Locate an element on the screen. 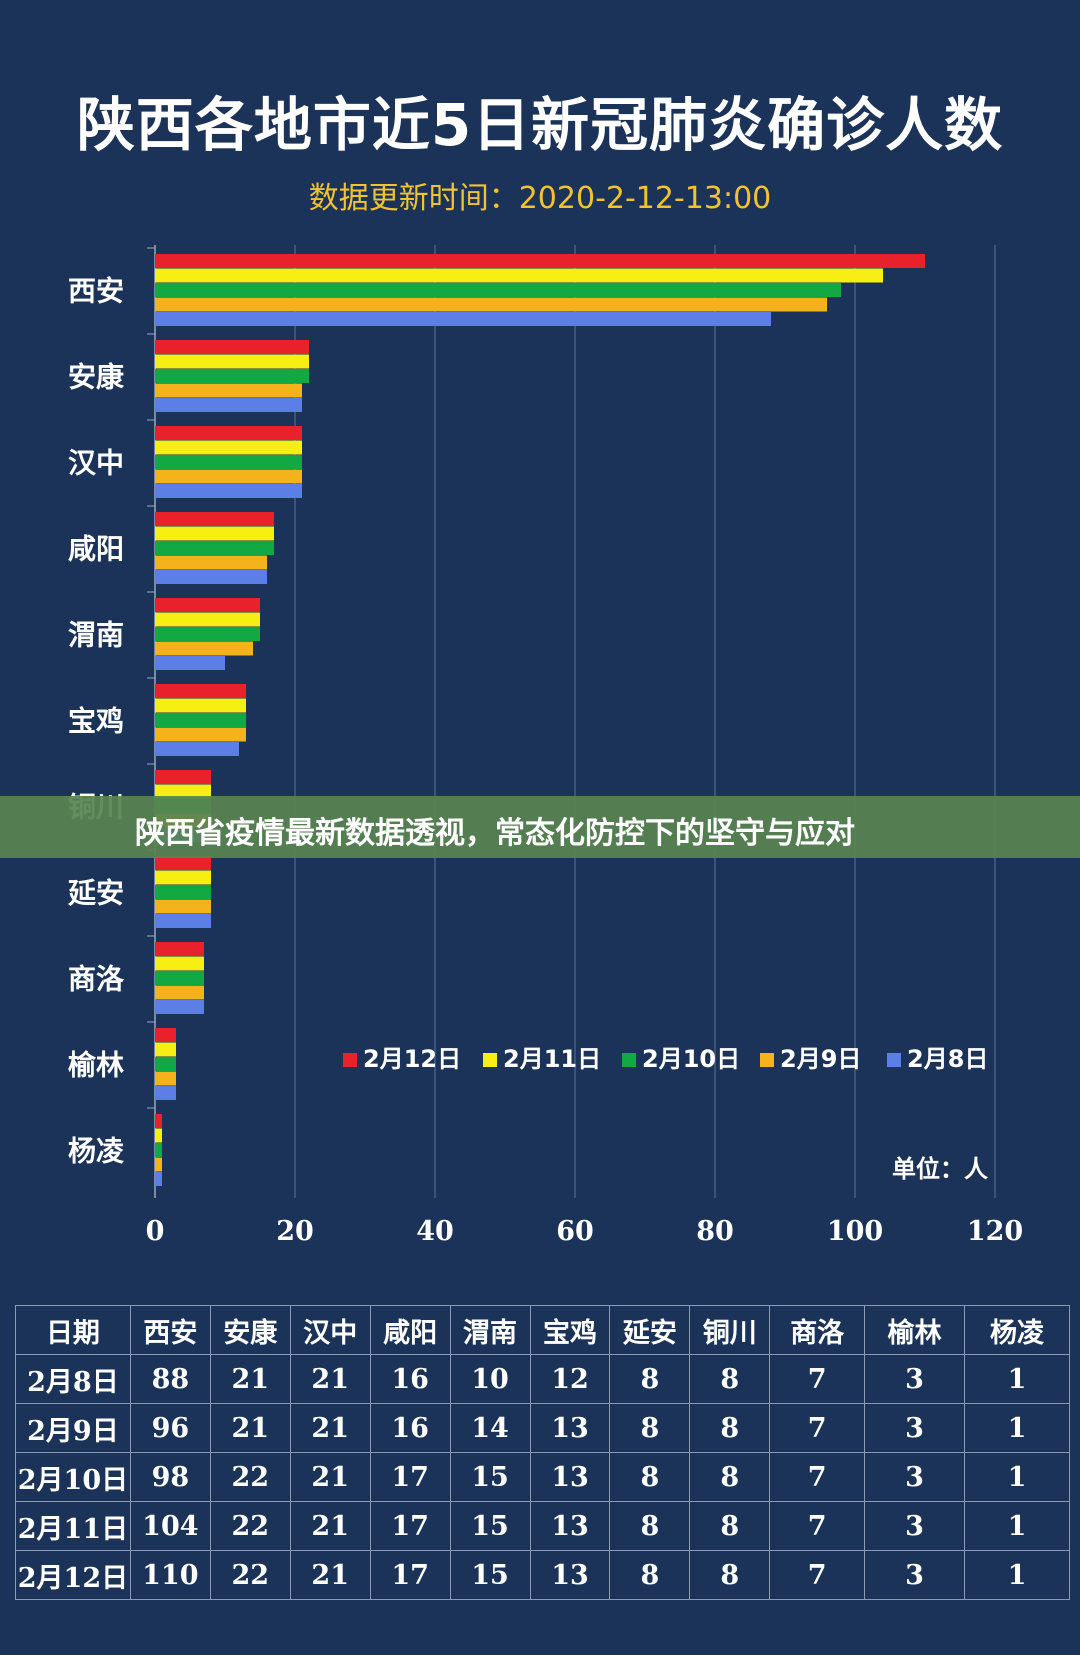  bar-渭南-2月12日 is located at coordinates (207, 605).